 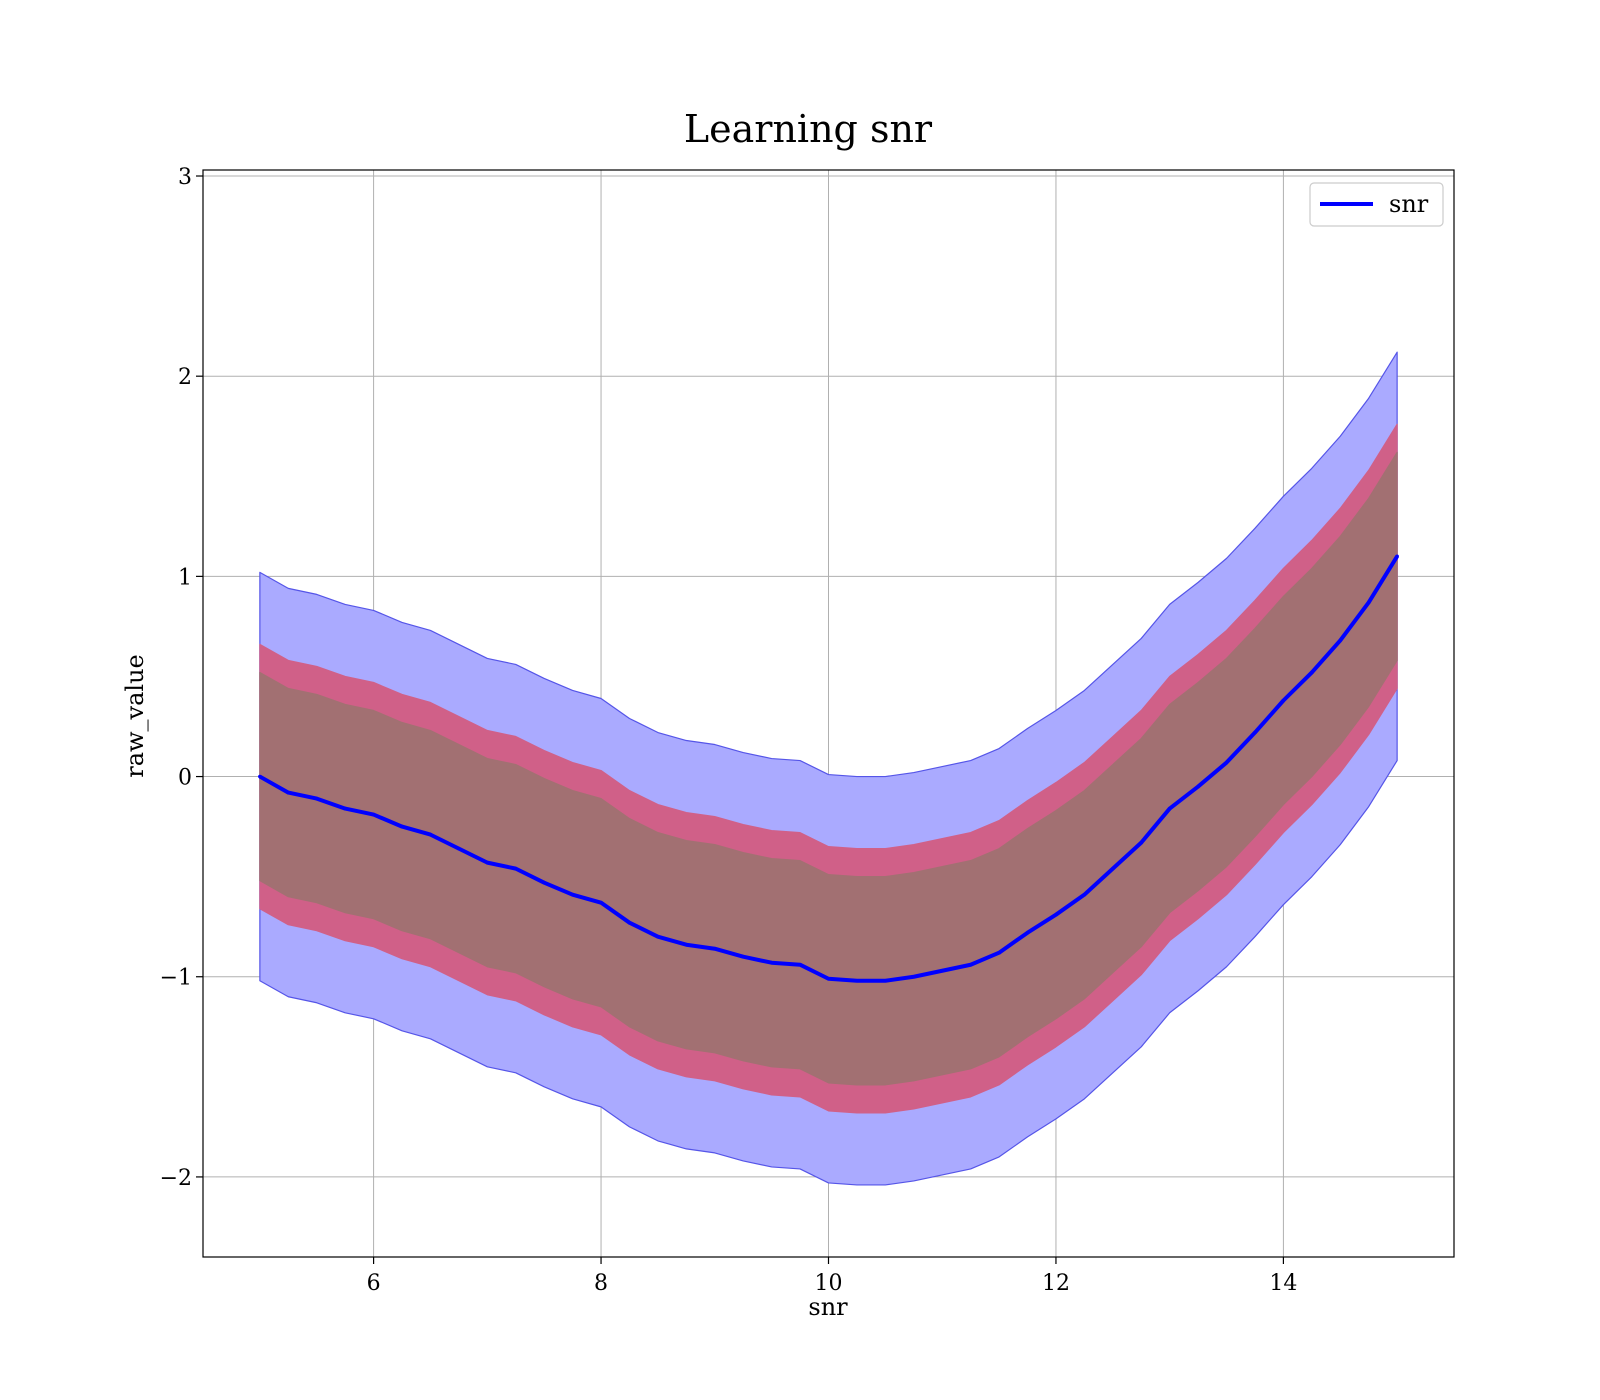 What do you see at coordinates (185, 377) in the screenshot?
I see `y-tick-label: 2` at bounding box center [185, 377].